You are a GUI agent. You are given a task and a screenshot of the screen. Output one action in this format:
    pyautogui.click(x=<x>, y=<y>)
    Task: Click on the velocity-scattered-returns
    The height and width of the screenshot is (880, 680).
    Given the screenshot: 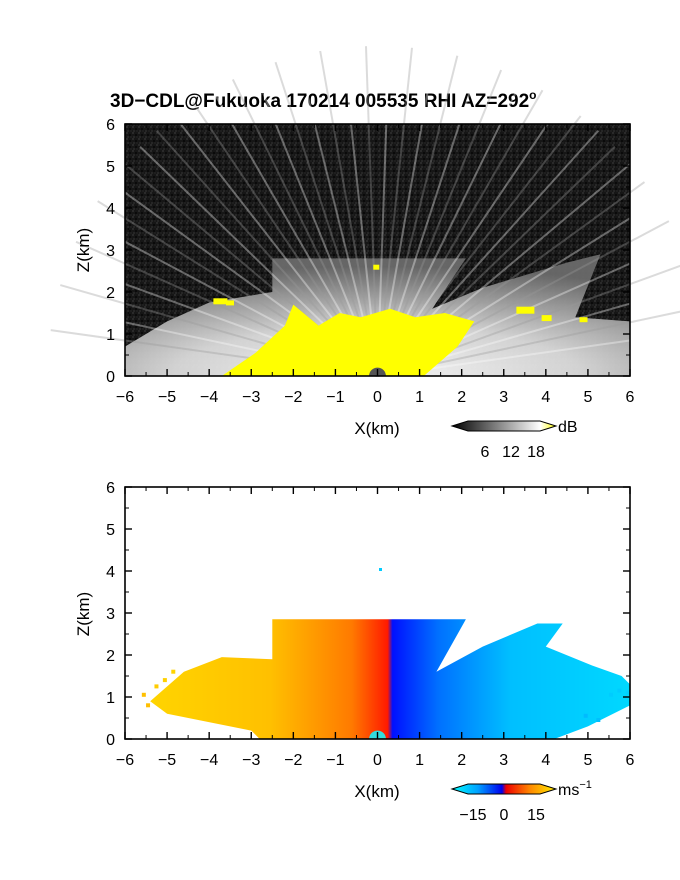 What is the action you would take?
    pyautogui.click(x=385, y=695)
    